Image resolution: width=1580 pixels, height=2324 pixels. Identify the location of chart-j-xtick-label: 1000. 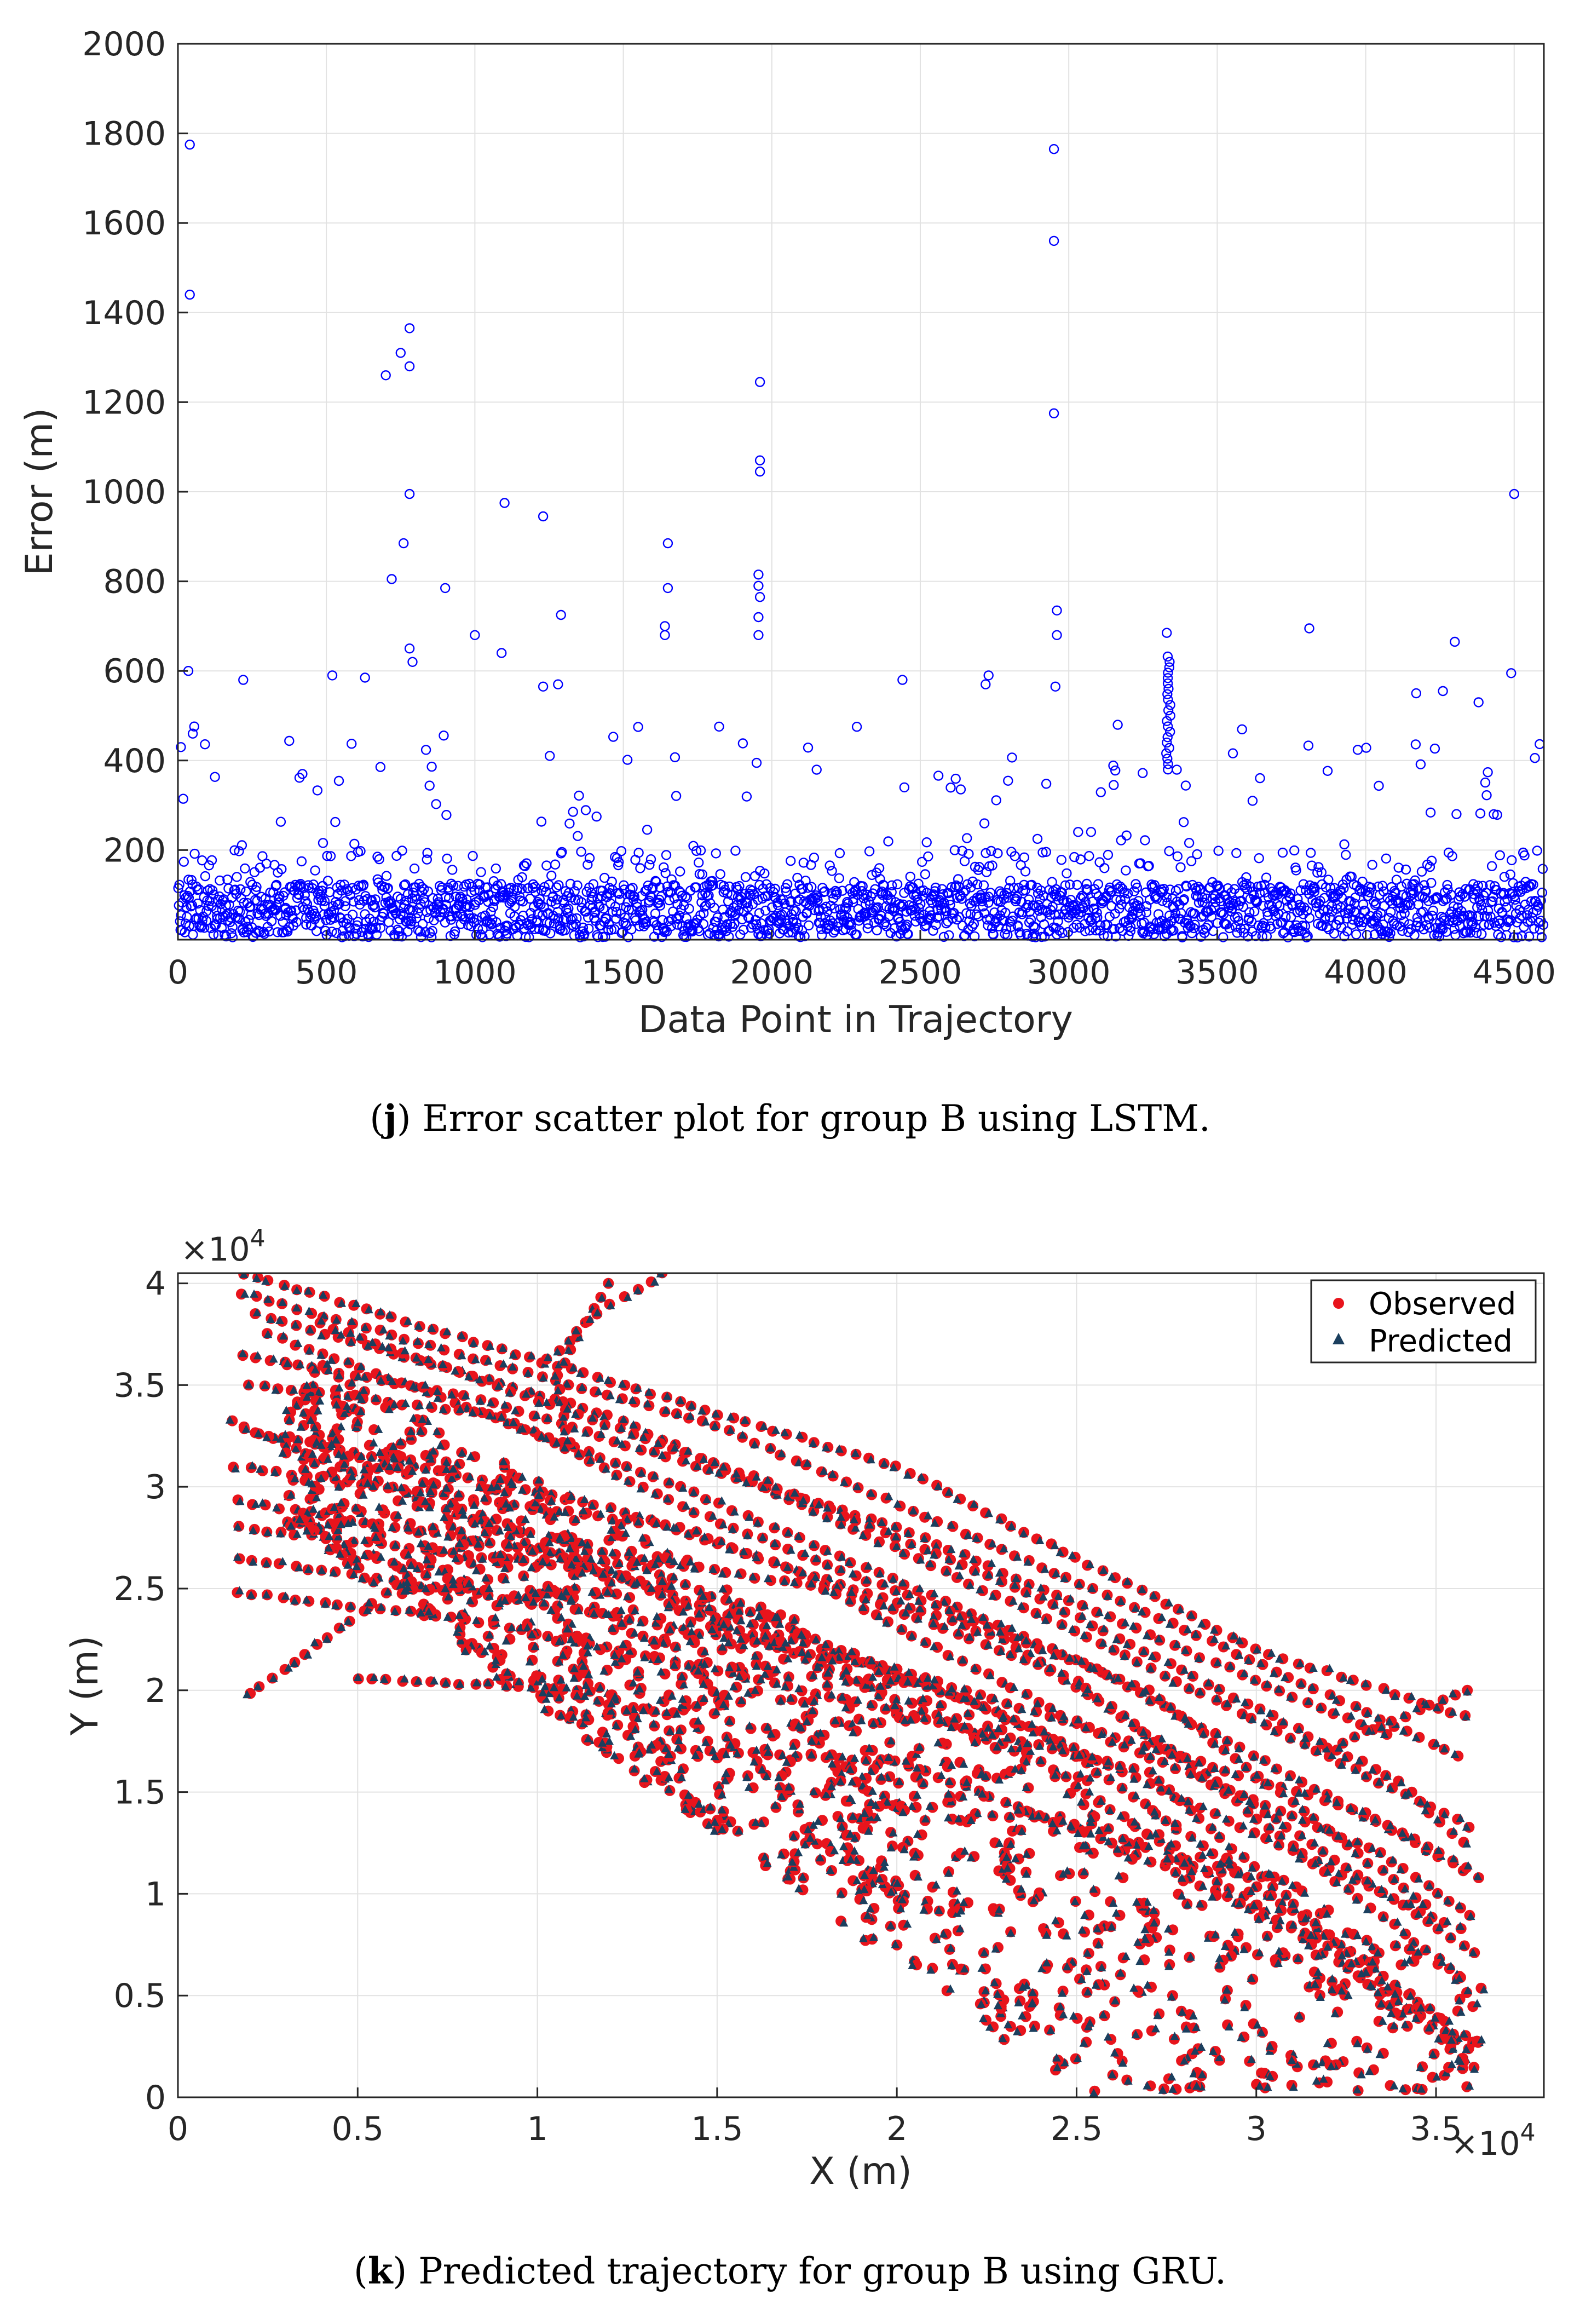
(475, 972).